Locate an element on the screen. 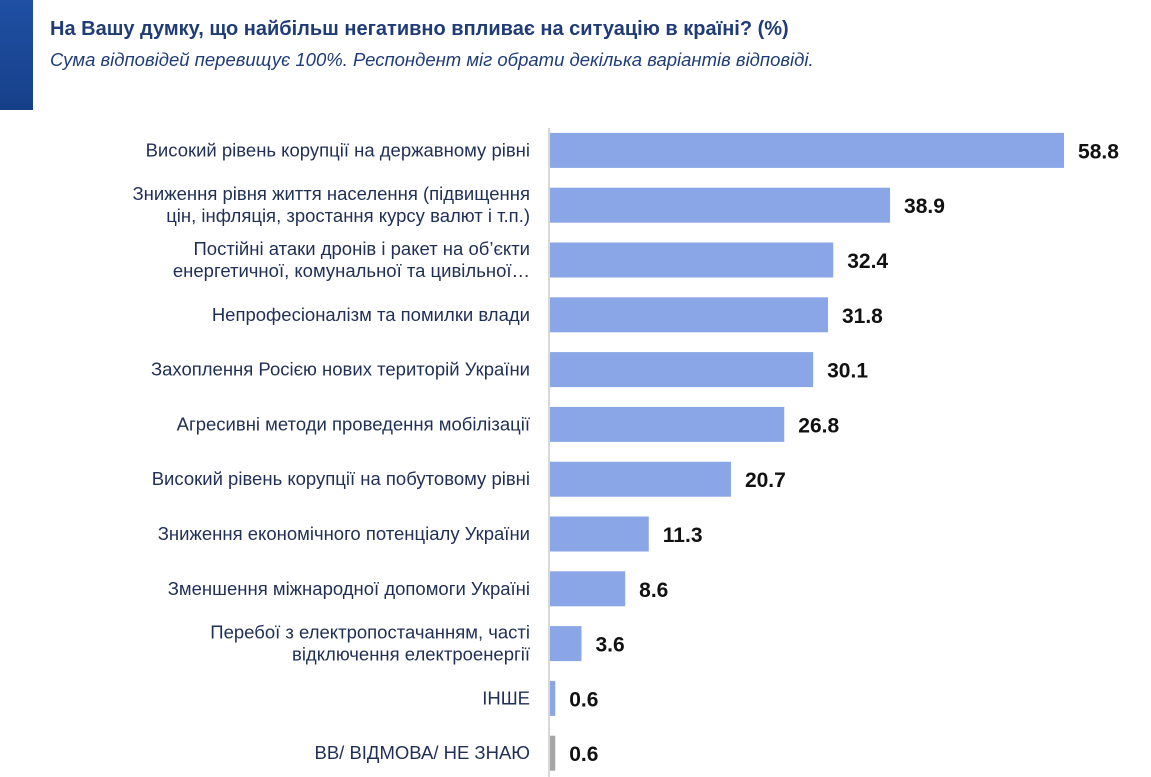  data-label: 38.9 is located at coordinates (924, 206).